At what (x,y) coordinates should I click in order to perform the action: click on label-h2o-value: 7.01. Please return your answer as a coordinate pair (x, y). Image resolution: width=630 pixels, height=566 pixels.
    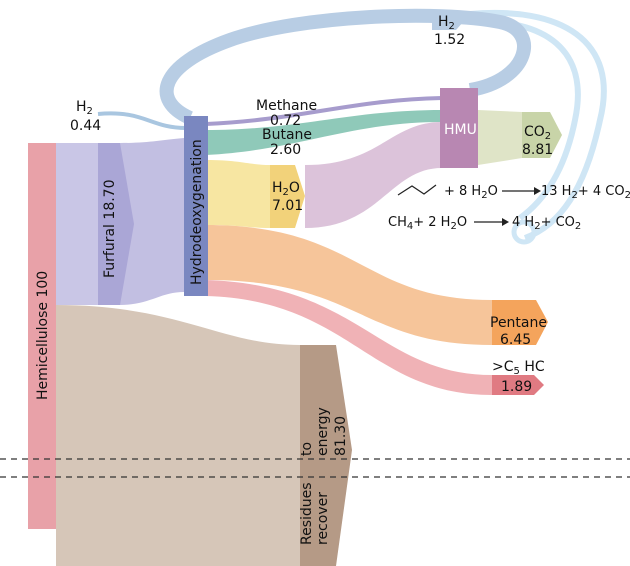
    Looking at the image, I should click on (287, 206).